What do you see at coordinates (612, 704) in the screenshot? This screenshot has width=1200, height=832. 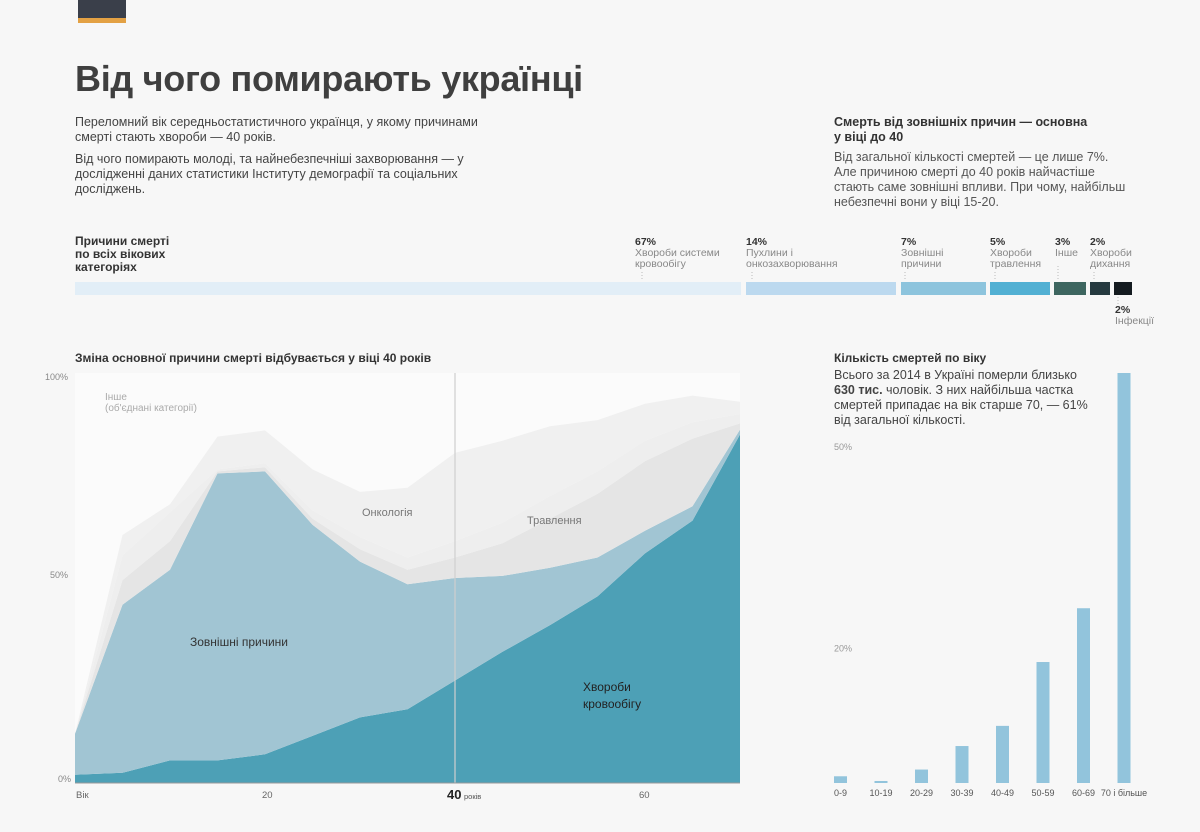 I see `annotation-circulatory: кровообігу` at bounding box center [612, 704].